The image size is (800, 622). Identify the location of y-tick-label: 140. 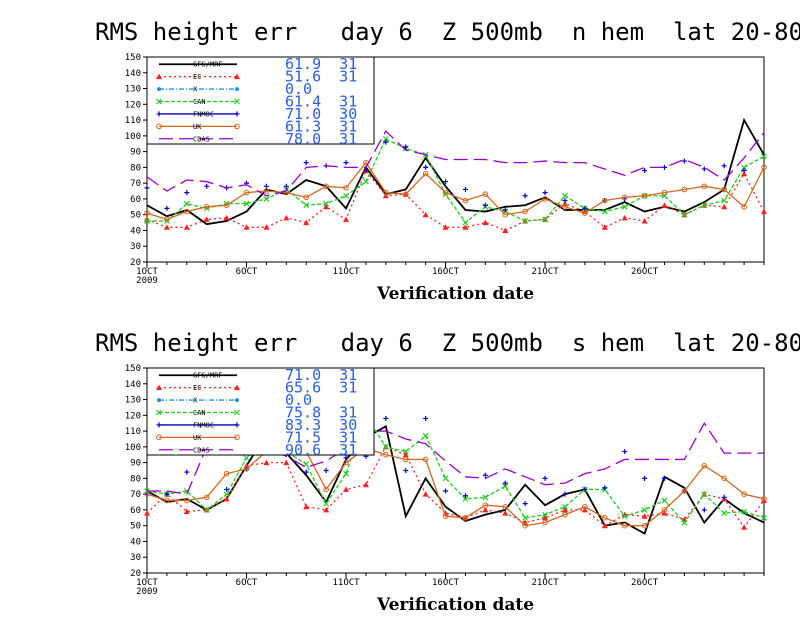
(133, 74).